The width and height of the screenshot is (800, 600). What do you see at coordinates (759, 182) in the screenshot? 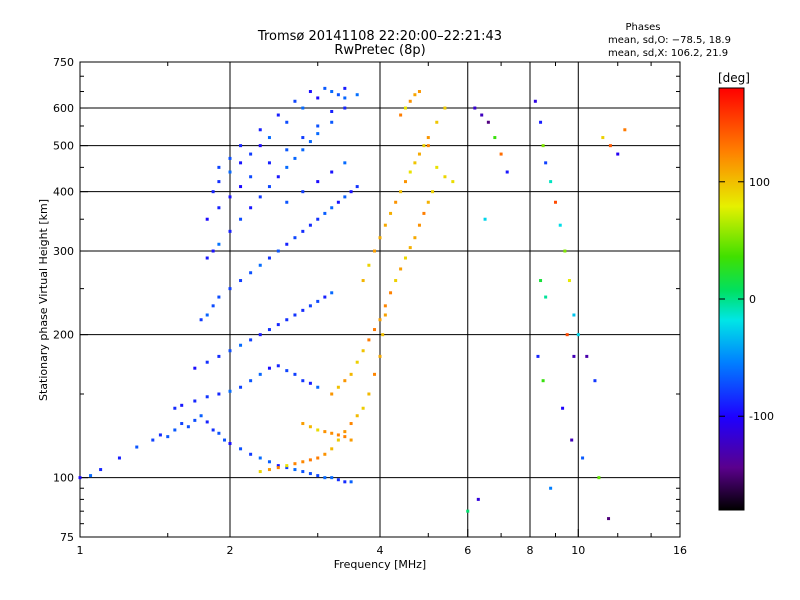
I see `colorbar-tick-label: 100` at bounding box center [759, 182].